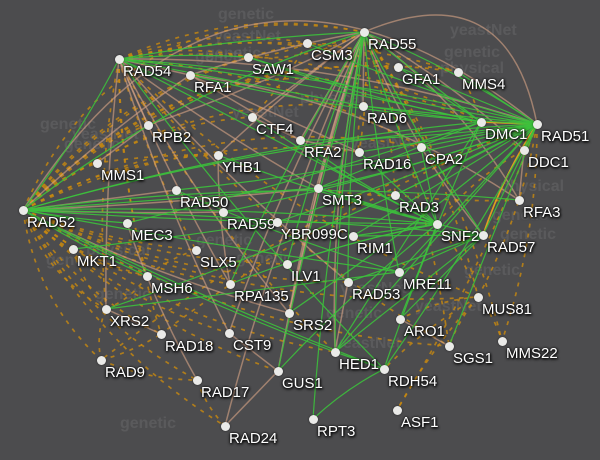 Image resolution: width=600 pixels, height=460 pixels. I want to click on node-MSH6, so click(147, 276).